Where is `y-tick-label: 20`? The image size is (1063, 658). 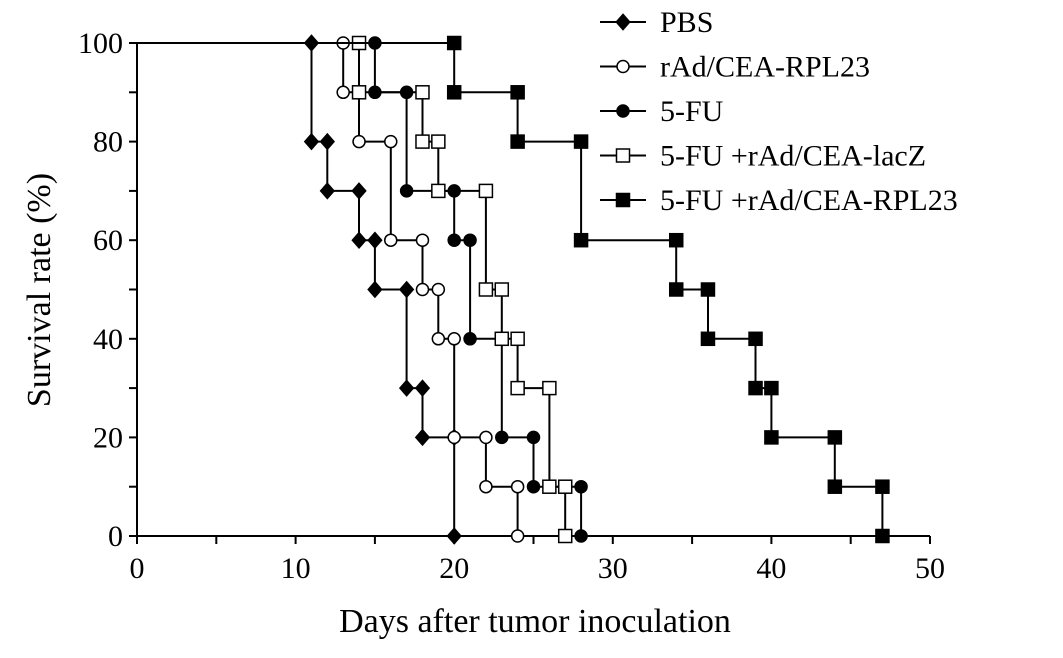 y-tick-label: 20 is located at coordinates (108, 437).